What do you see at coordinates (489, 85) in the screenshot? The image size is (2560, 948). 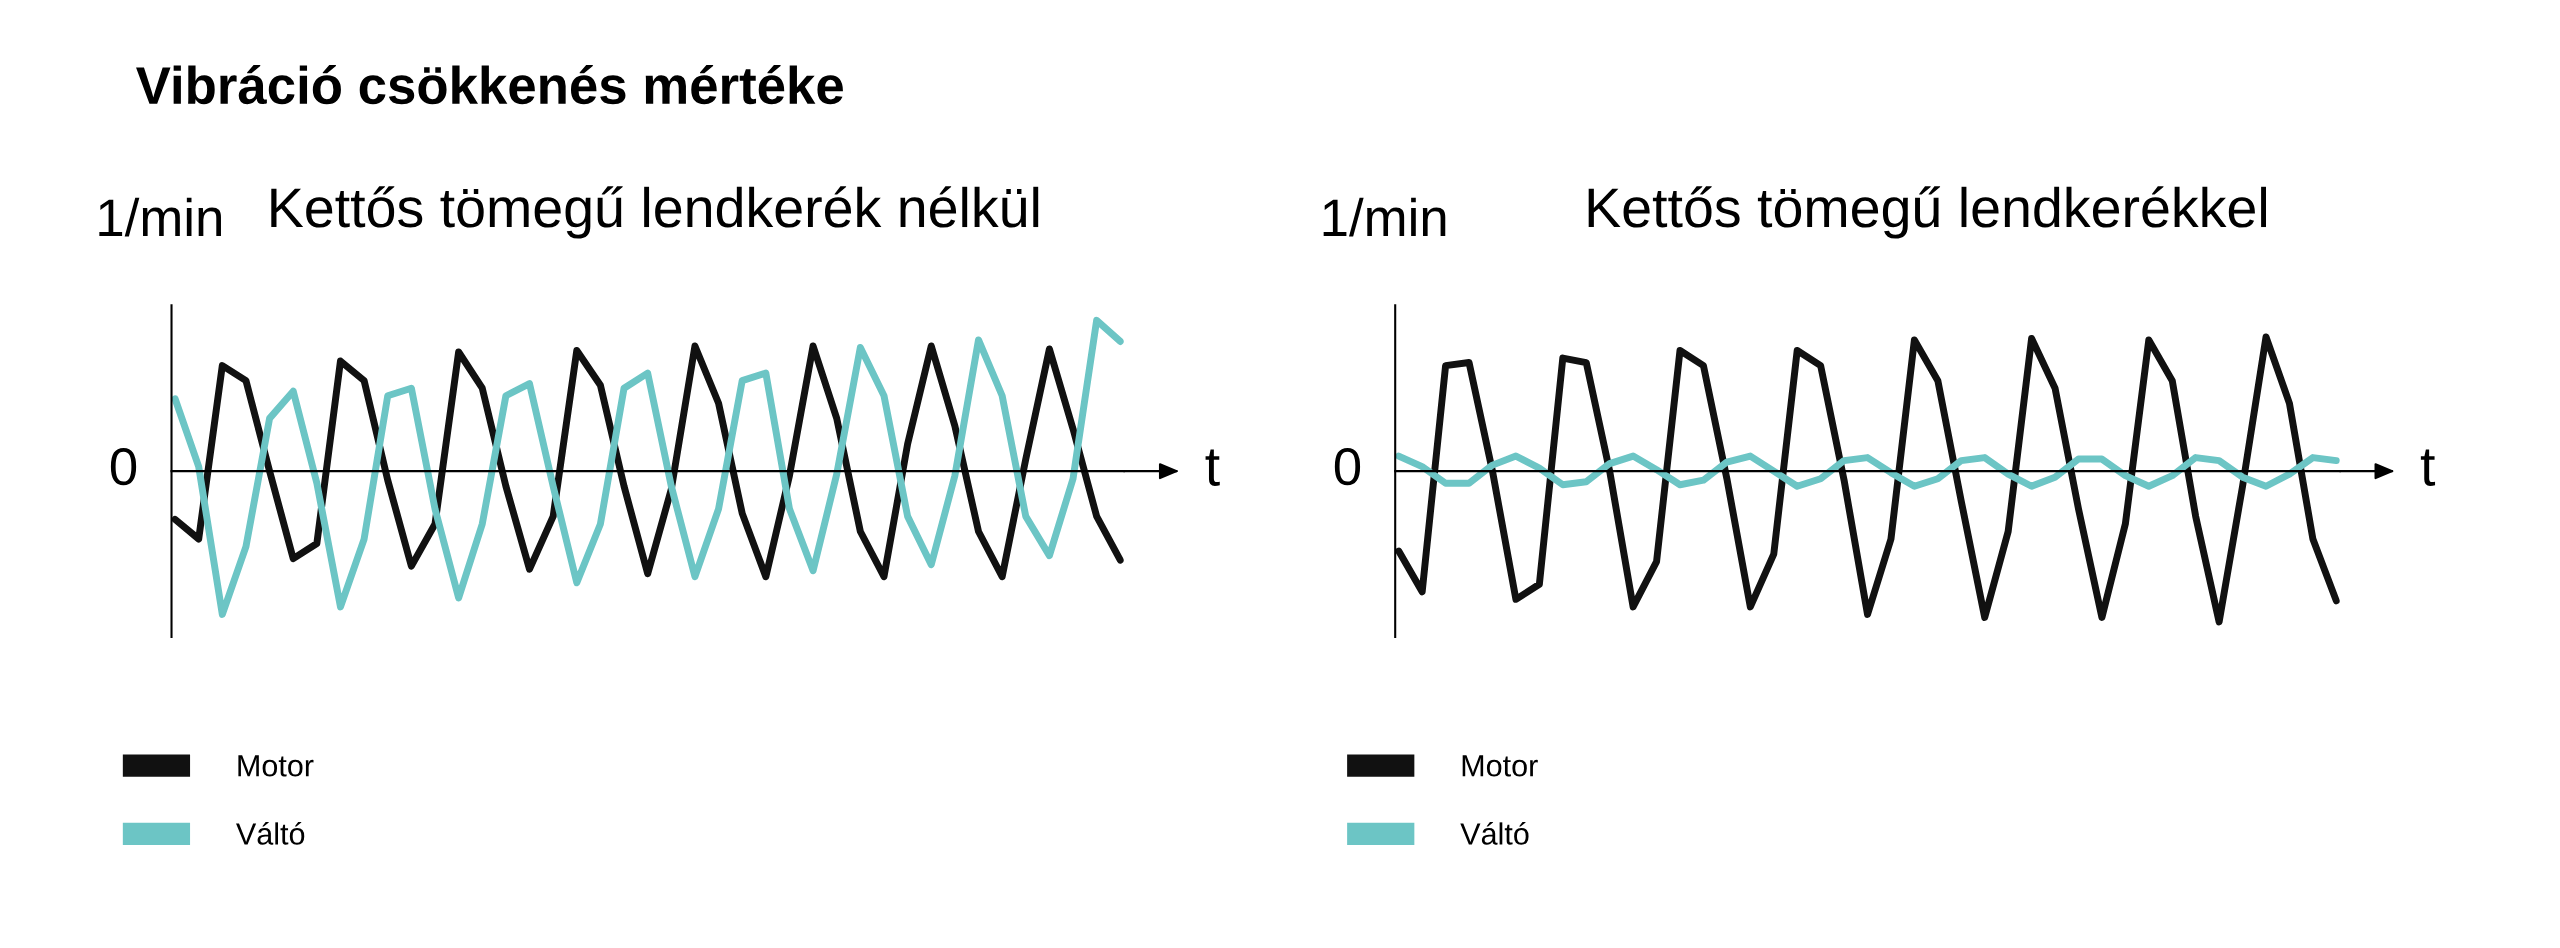 I see `chart-title: Vibráció csökkenés mértéke` at bounding box center [489, 85].